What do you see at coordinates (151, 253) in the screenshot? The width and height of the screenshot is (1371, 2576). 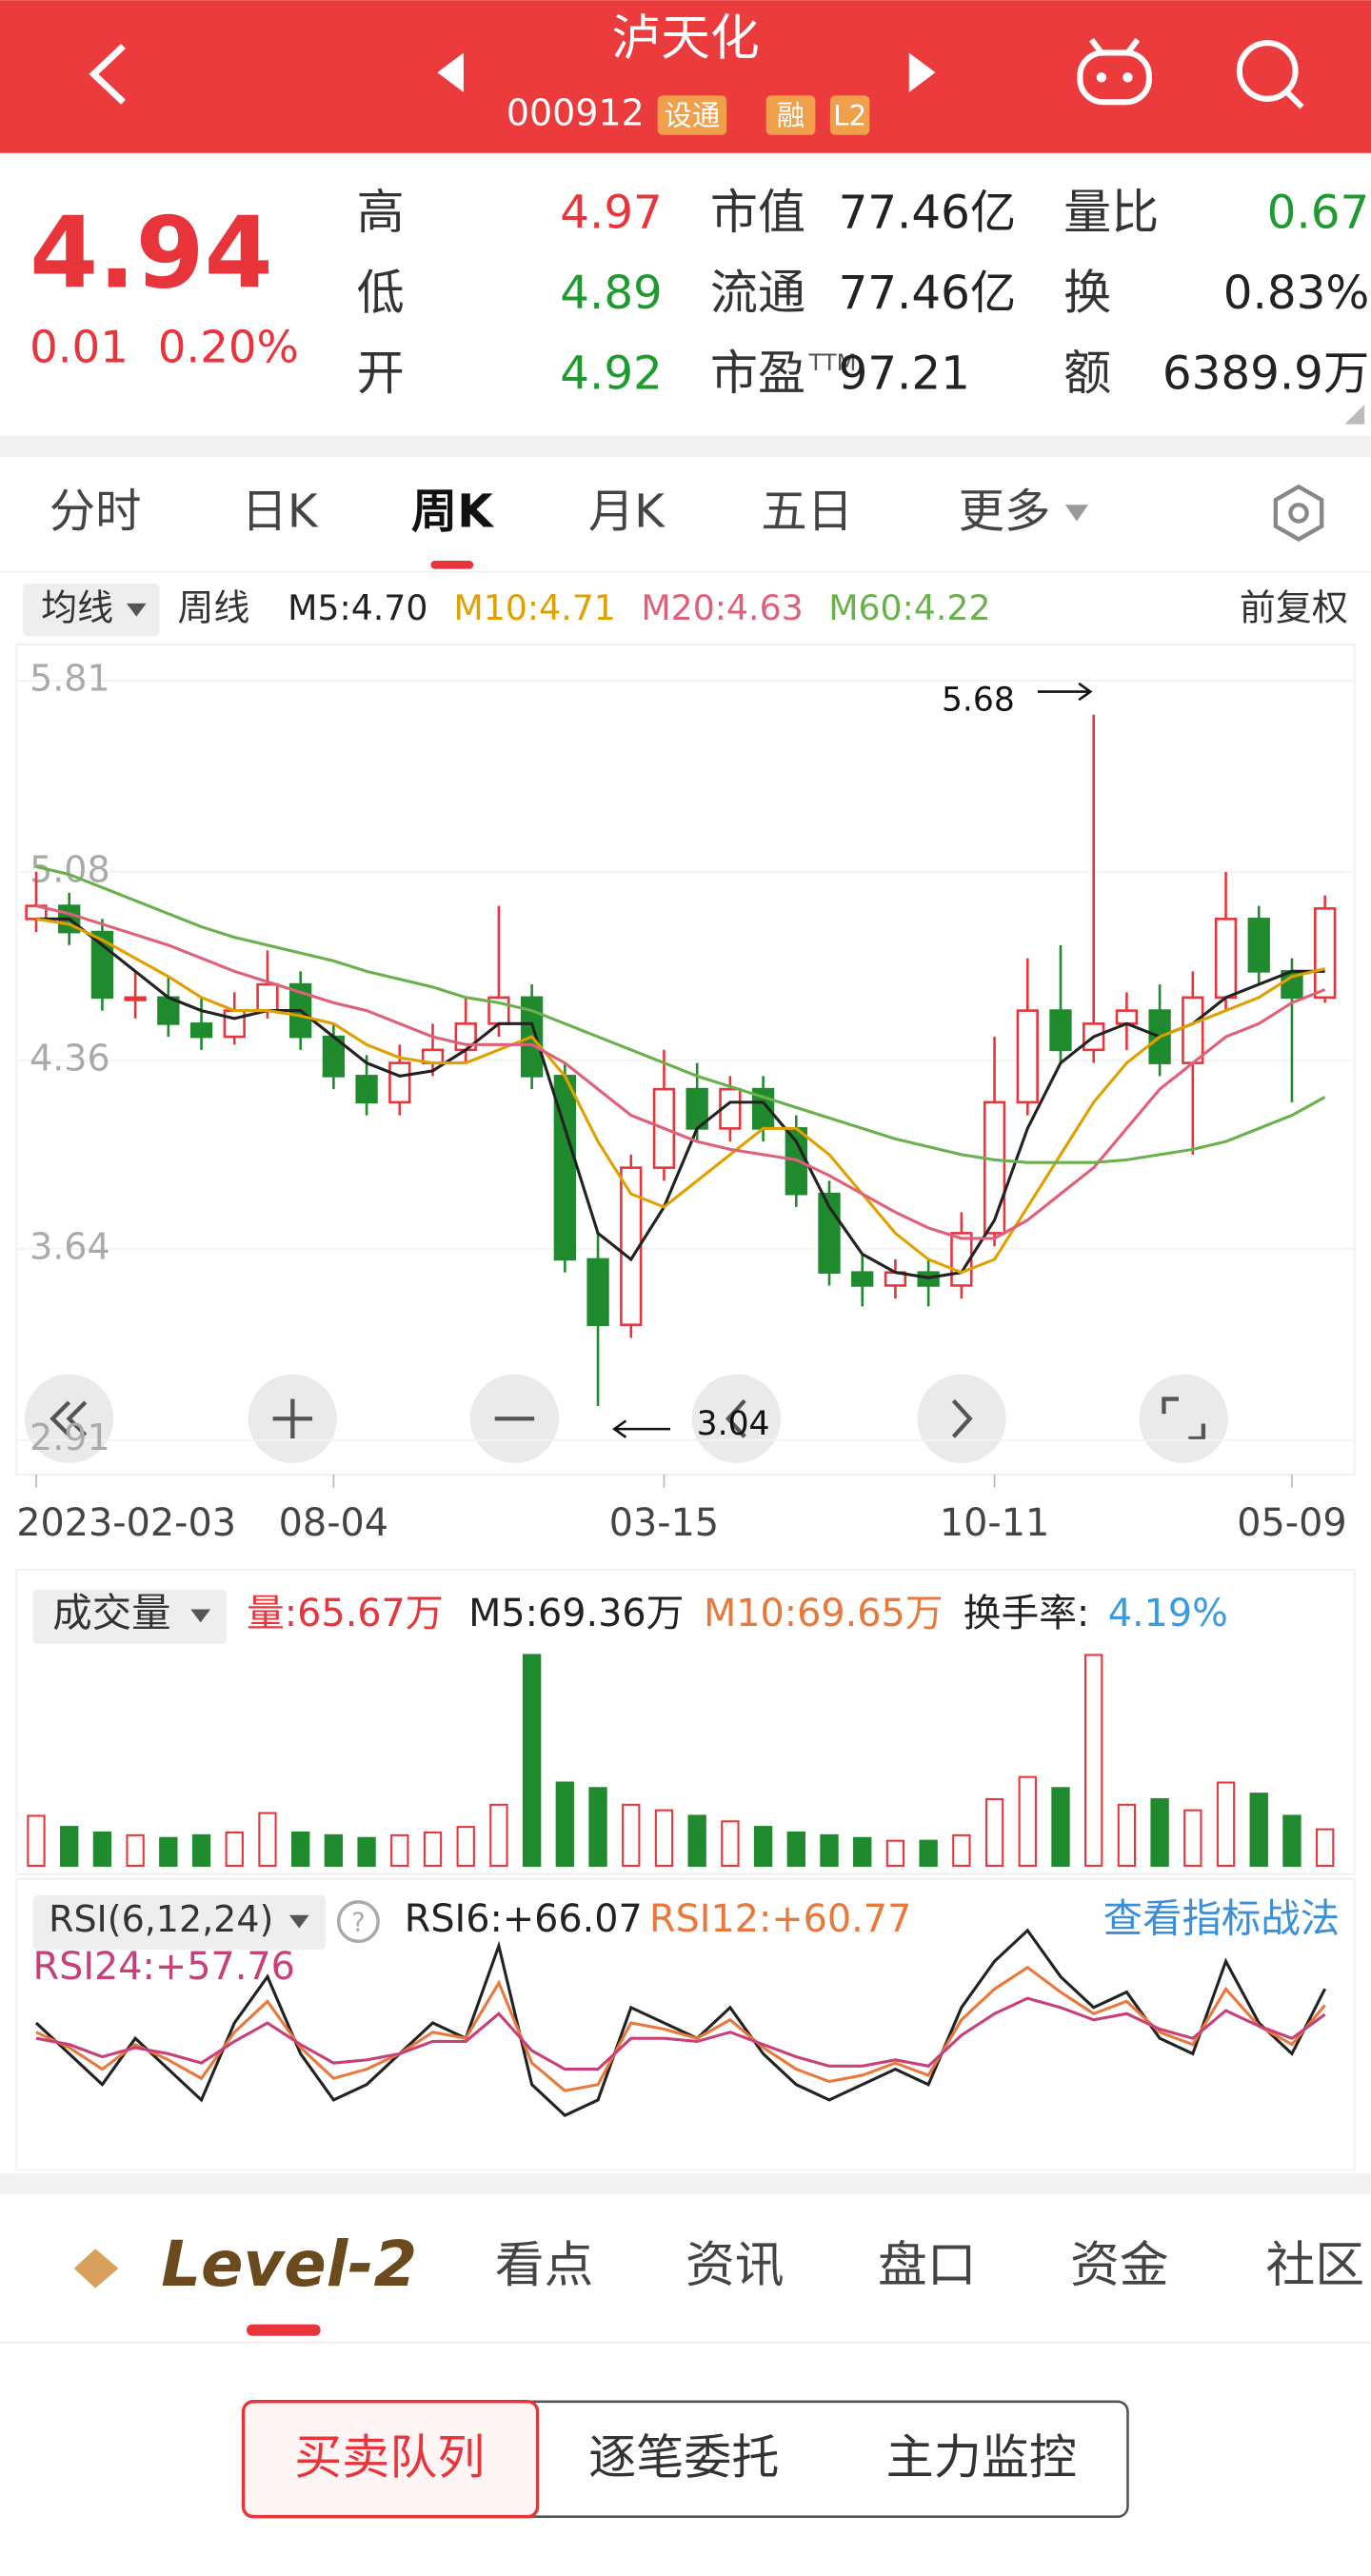 I see `last-price: 4.94` at bounding box center [151, 253].